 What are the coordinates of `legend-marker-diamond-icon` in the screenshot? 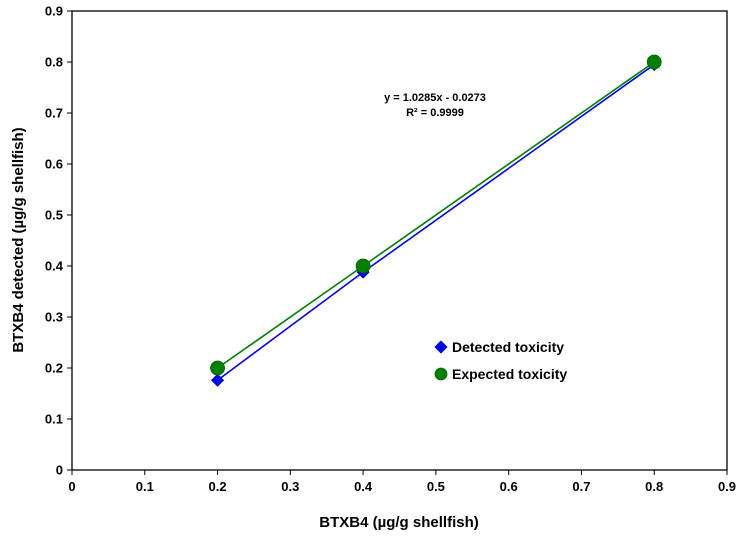 It's located at (441, 347).